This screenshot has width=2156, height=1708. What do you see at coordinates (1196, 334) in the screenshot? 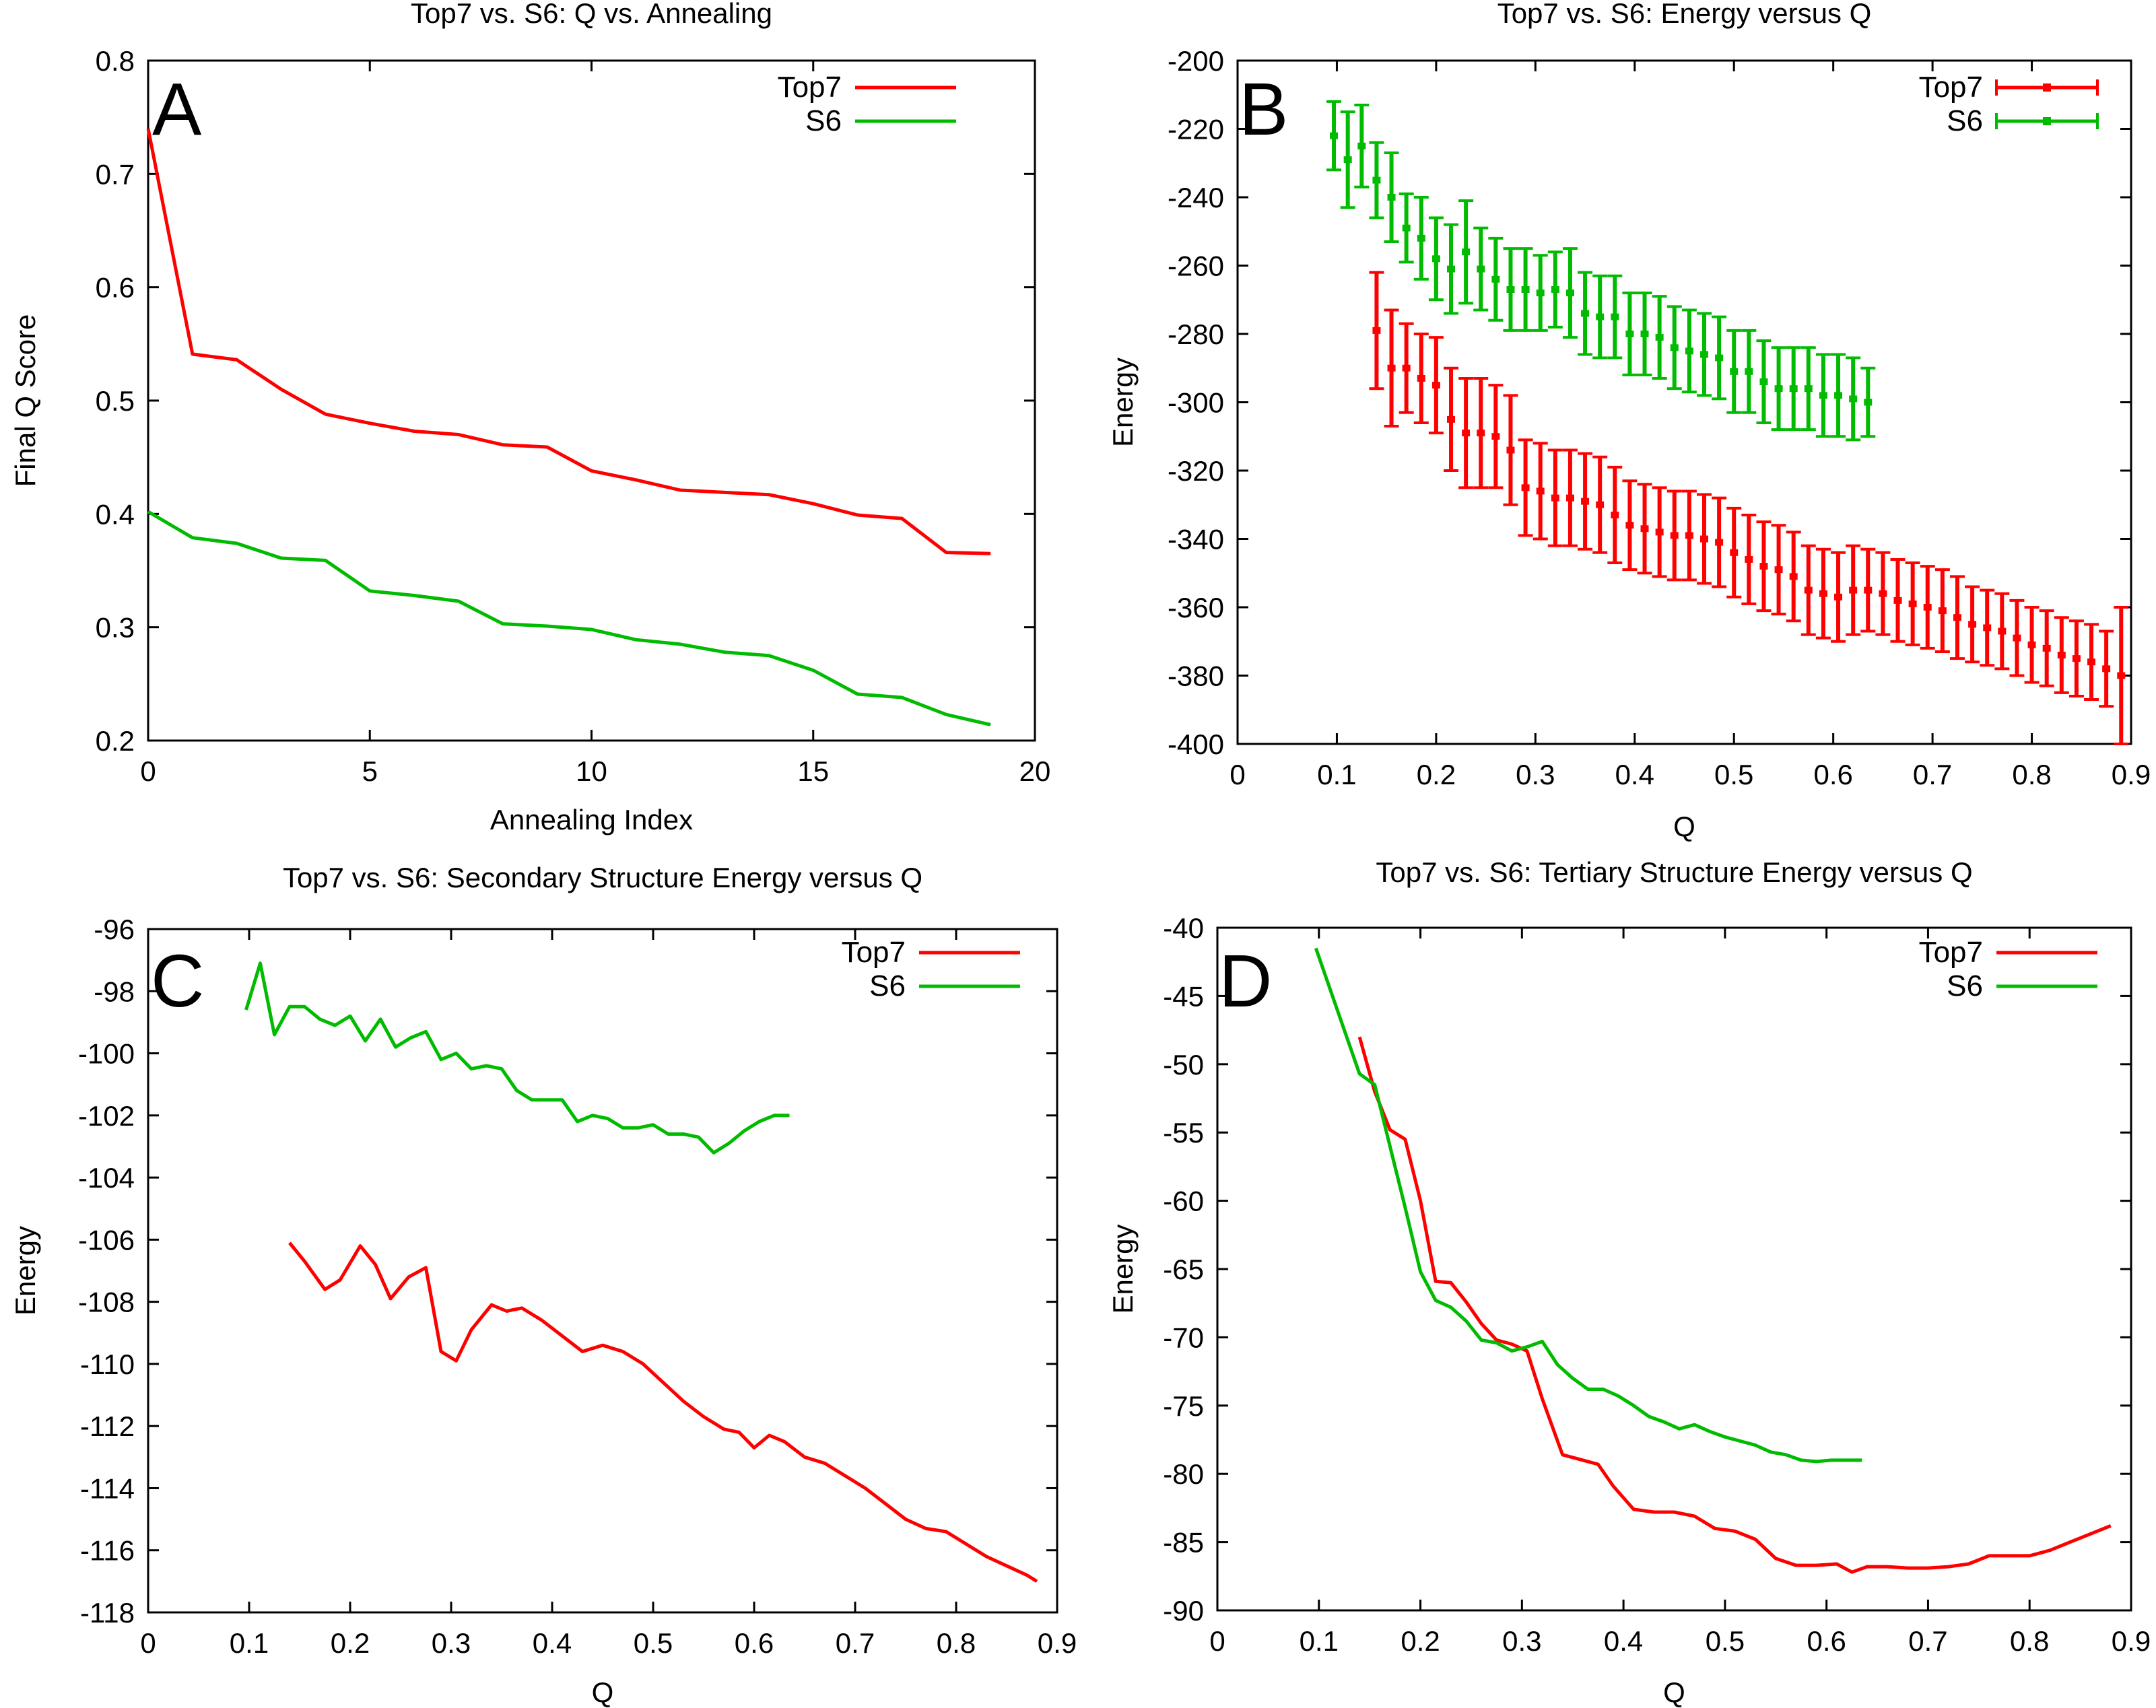
I see `y-tick-label: -280` at bounding box center [1196, 334].